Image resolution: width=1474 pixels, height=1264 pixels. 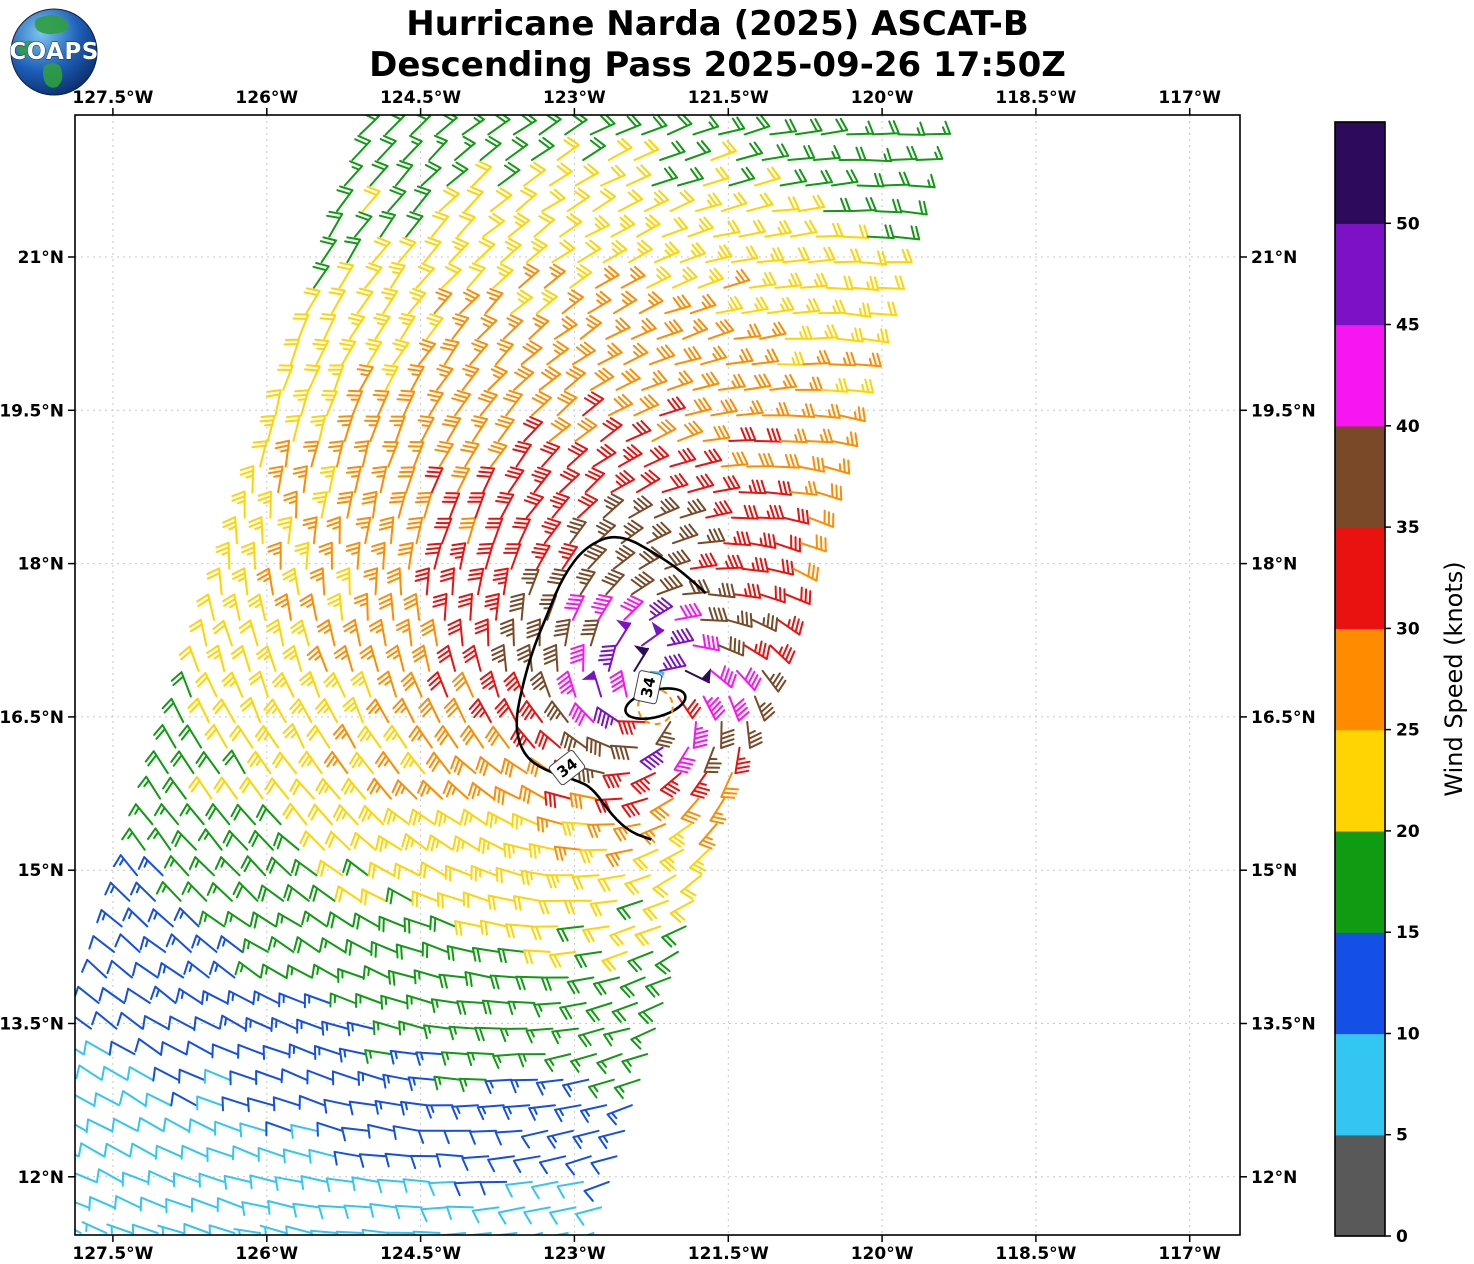 I want to click on lon-tick-label-top: 121.5°W, so click(x=728, y=98).